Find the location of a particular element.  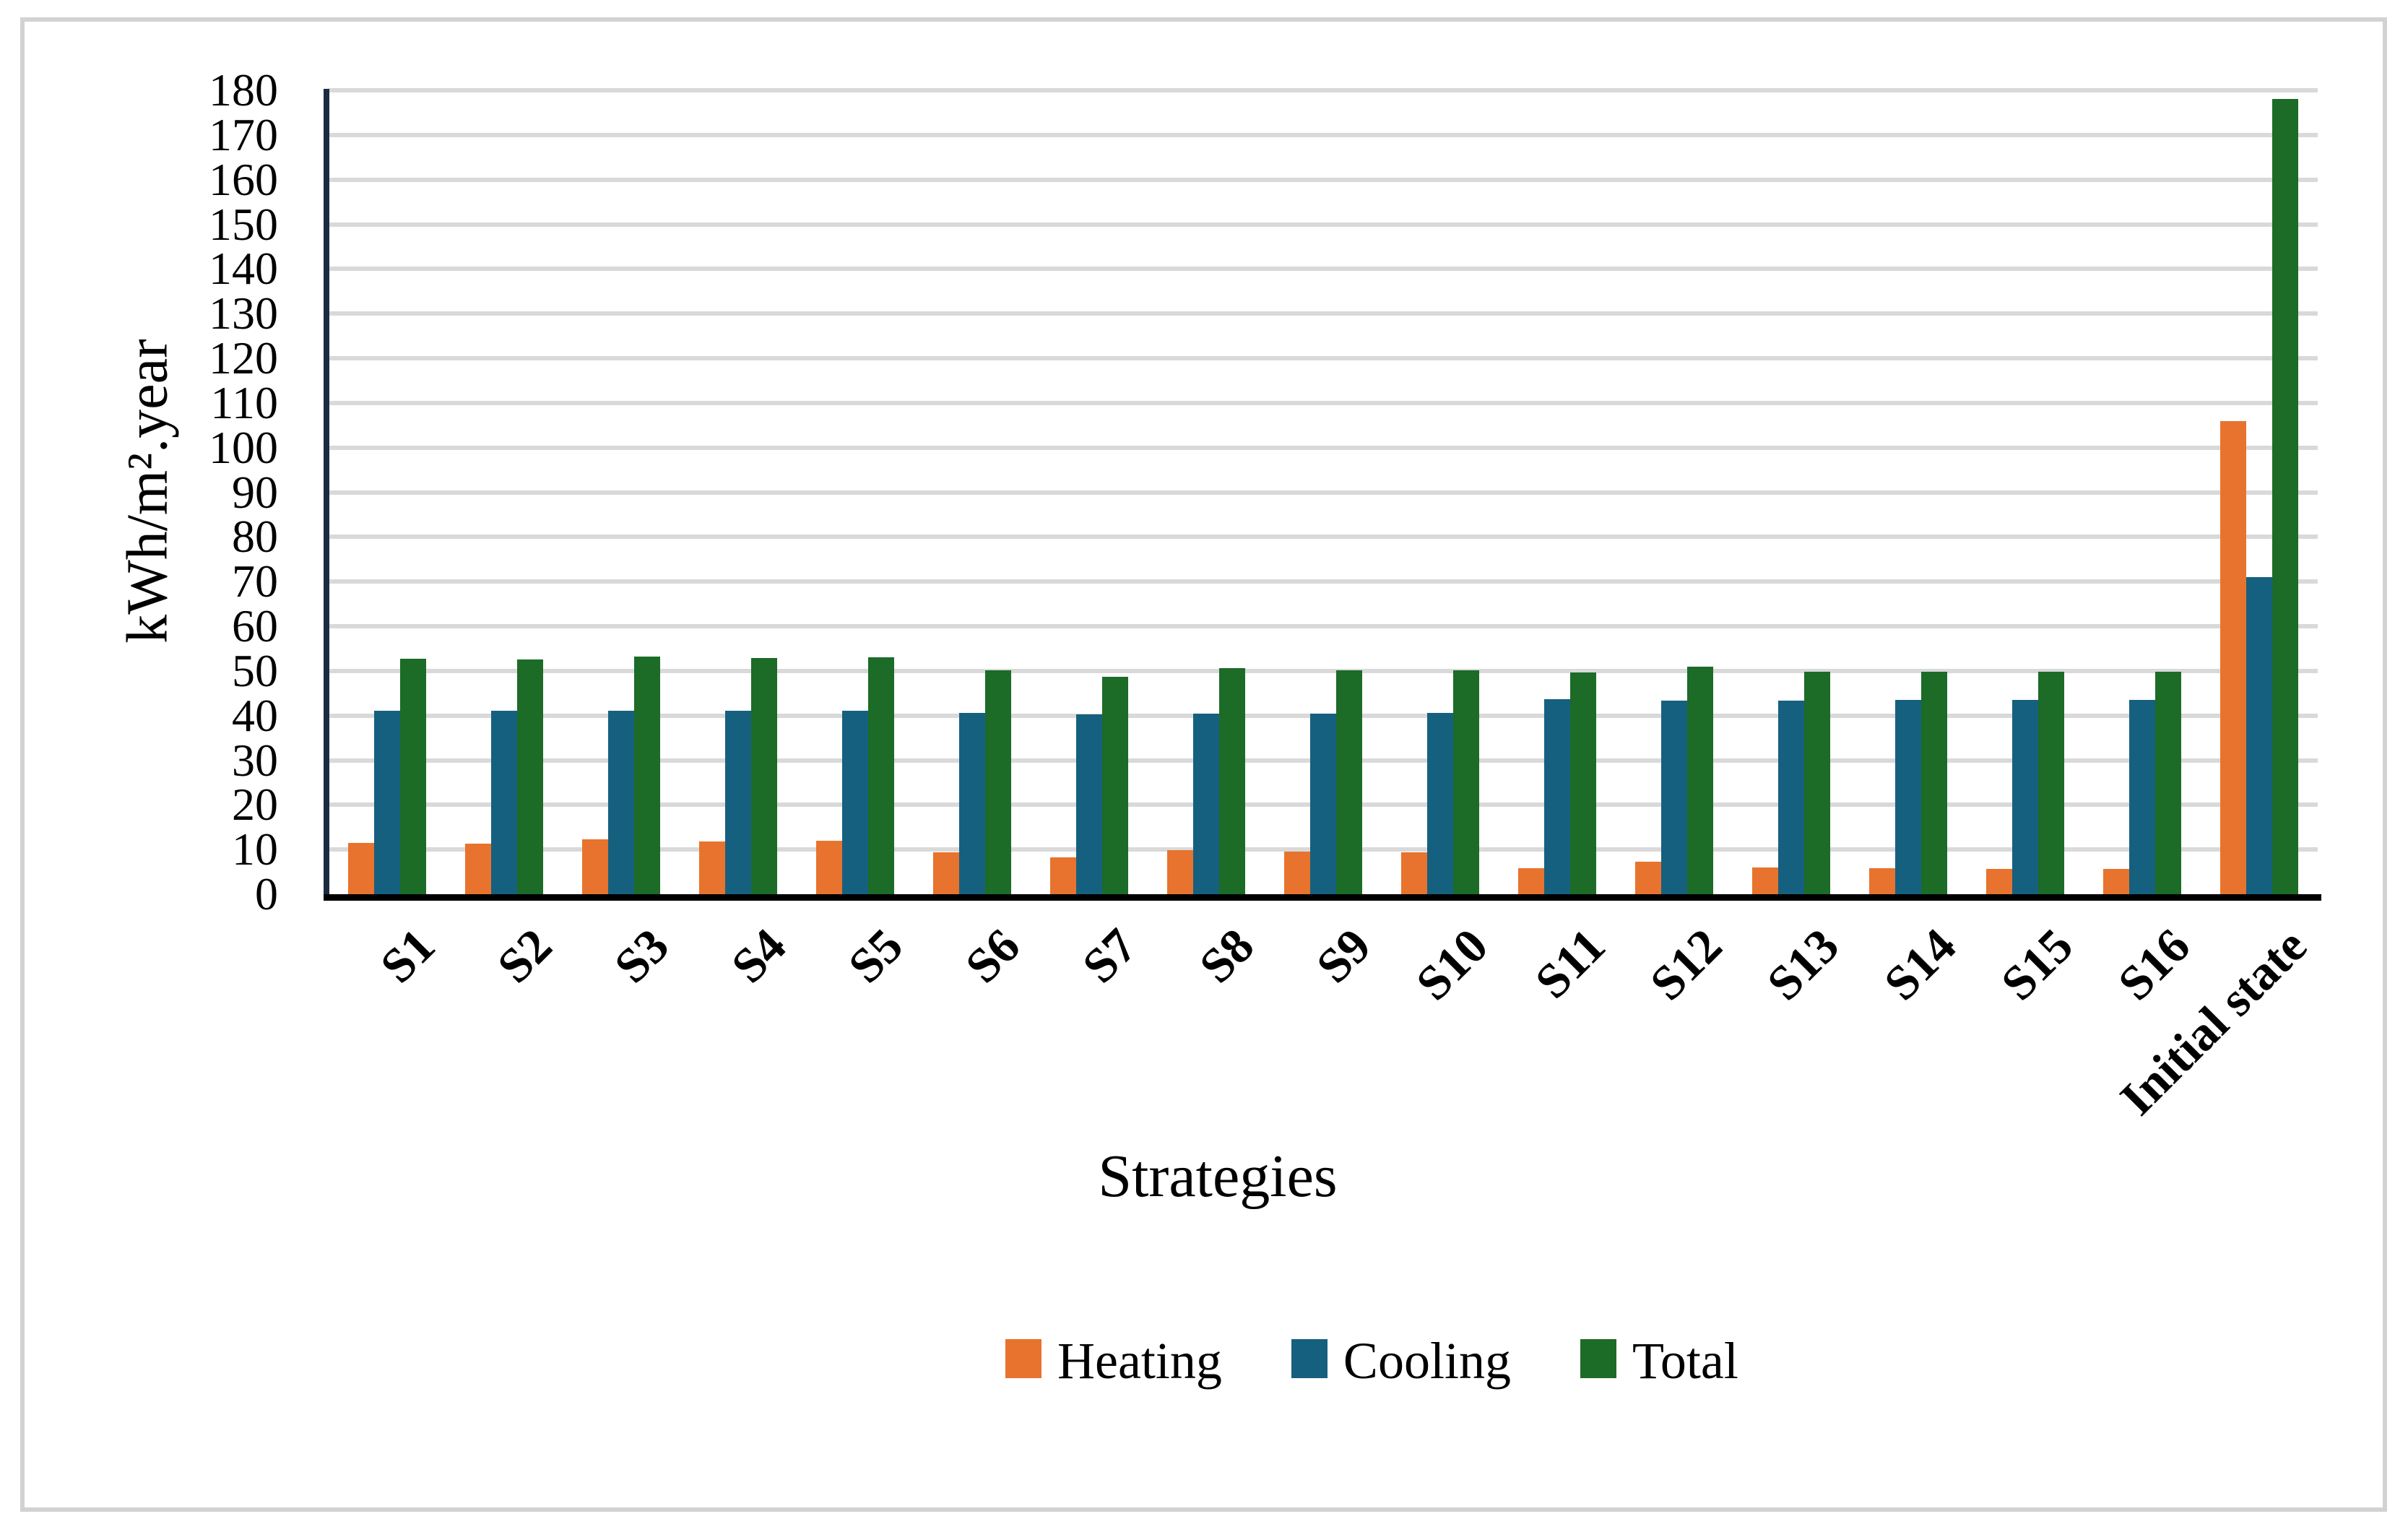

bar-heating-s4 is located at coordinates (712, 867).